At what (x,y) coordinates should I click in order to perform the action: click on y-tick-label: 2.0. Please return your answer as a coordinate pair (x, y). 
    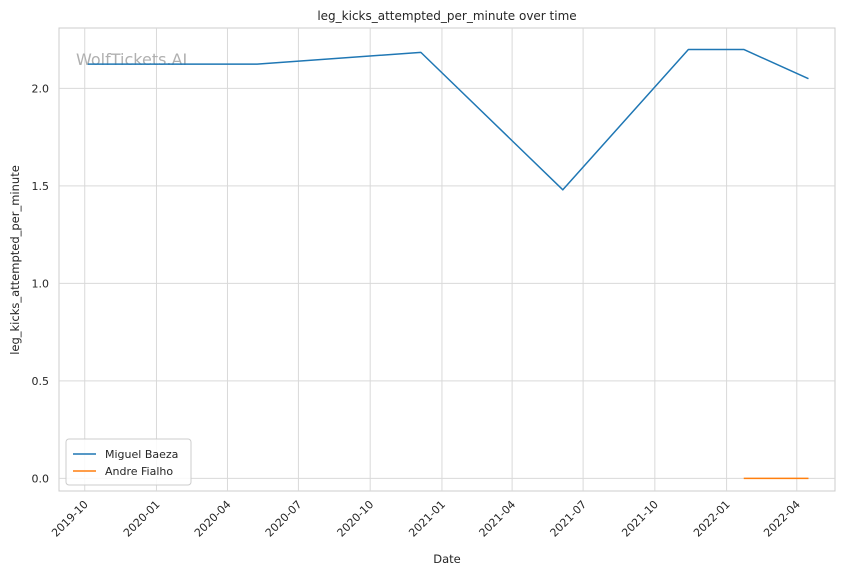
    Looking at the image, I should click on (41, 88).